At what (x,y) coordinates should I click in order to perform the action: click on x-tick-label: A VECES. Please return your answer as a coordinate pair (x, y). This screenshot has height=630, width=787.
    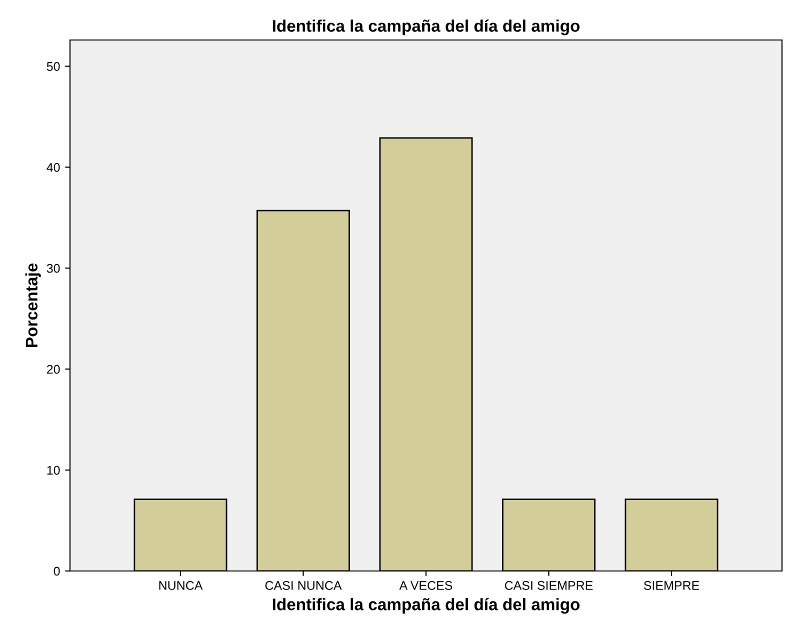
    Looking at the image, I should click on (425, 585).